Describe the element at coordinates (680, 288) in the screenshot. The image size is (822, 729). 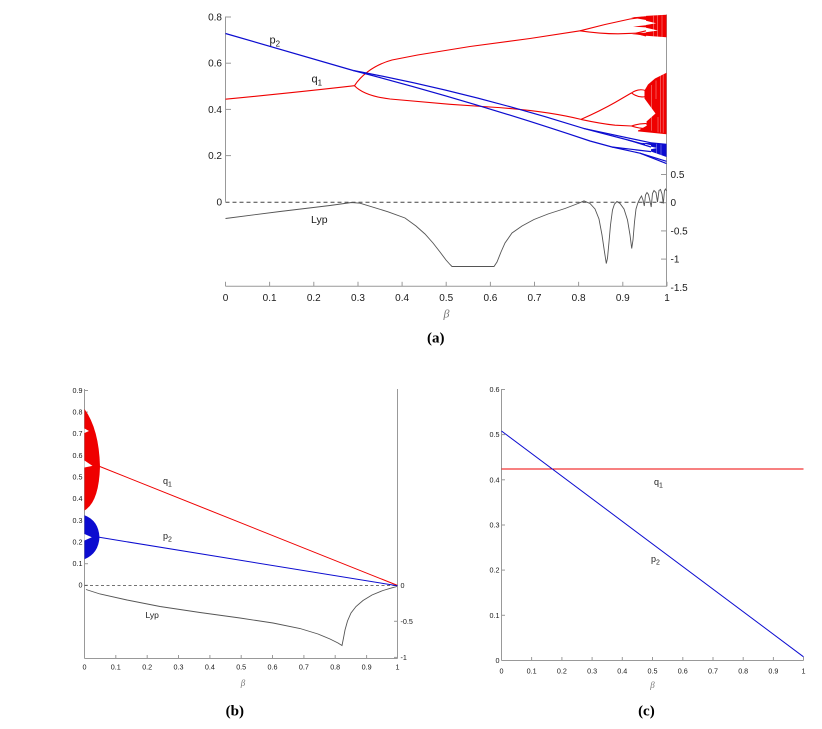
I see `svg-text: -1.5` at that location.